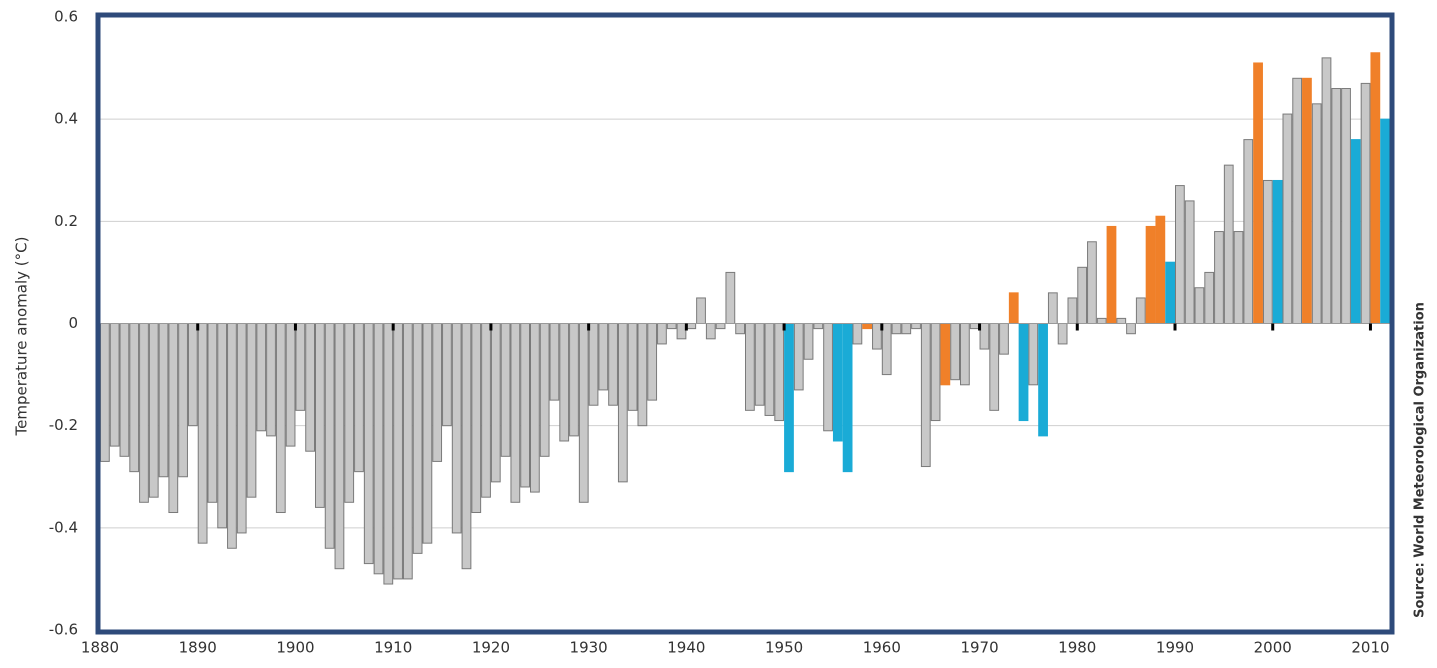  I want to click on x-tick-label: 2000, so click(1273, 648).